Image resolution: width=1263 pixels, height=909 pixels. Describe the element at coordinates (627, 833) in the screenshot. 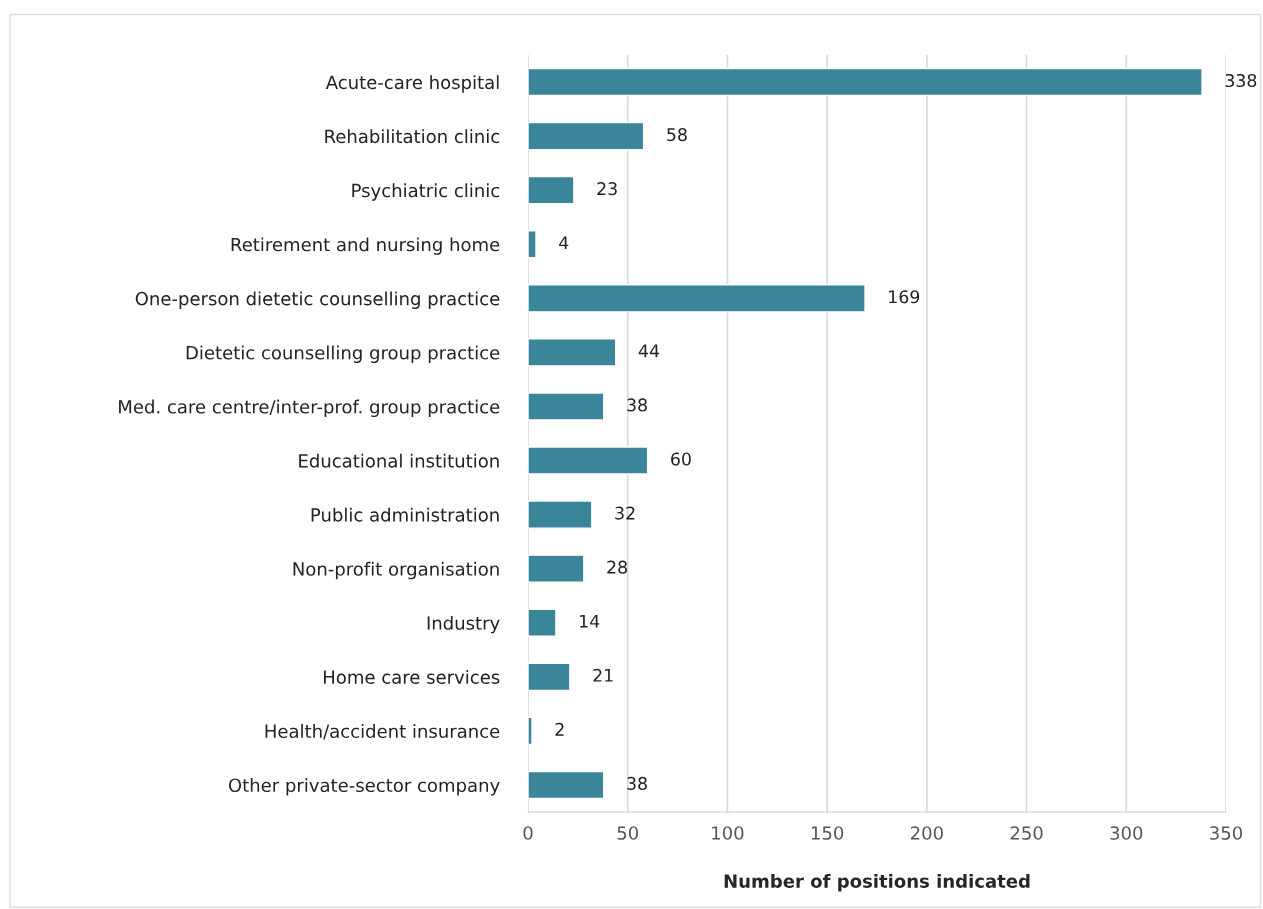

I see `x-tick-label: 50` at that location.